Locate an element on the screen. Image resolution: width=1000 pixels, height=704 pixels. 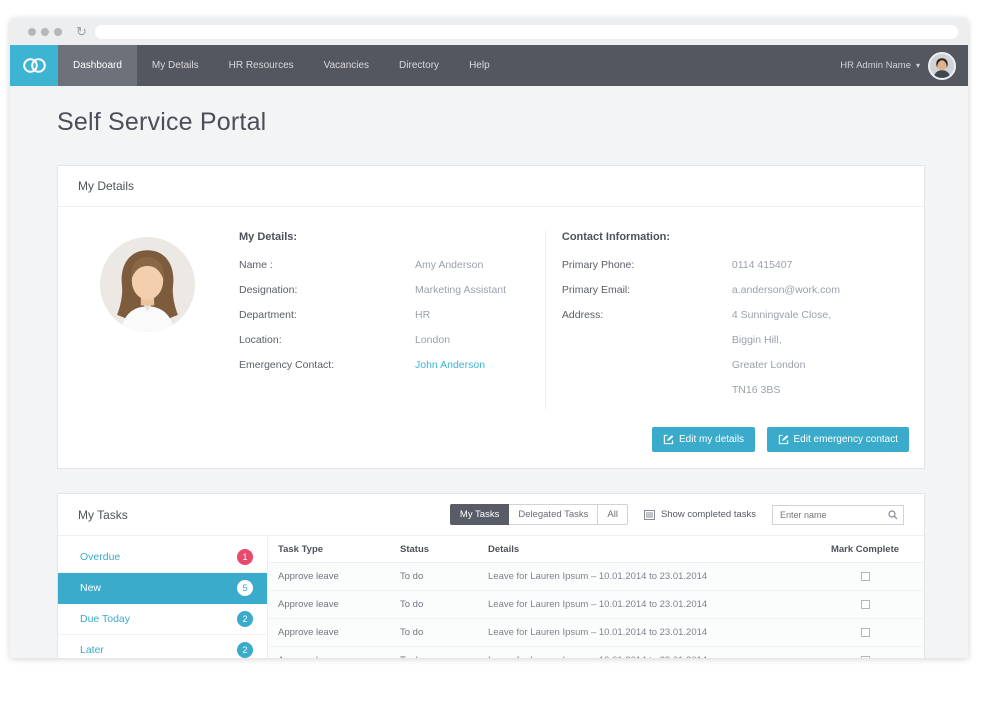
edit-emergency-contact-button: Edit emergency contact is located at coordinates (837, 439).